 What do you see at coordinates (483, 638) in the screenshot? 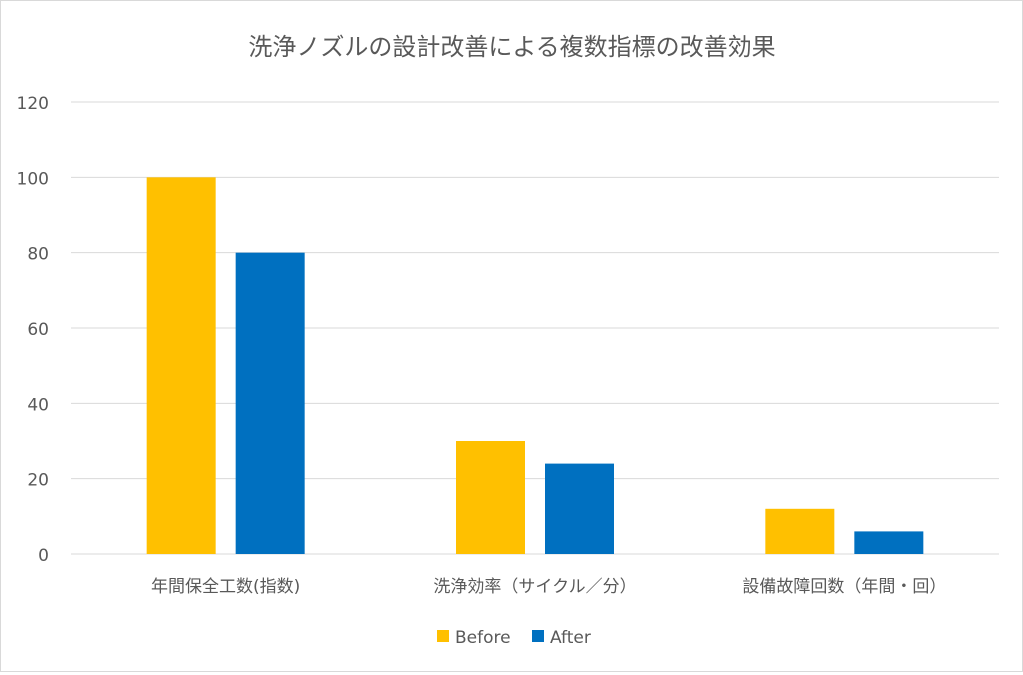
I see `legend-label-before: Before` at bounding box center [483, 638].